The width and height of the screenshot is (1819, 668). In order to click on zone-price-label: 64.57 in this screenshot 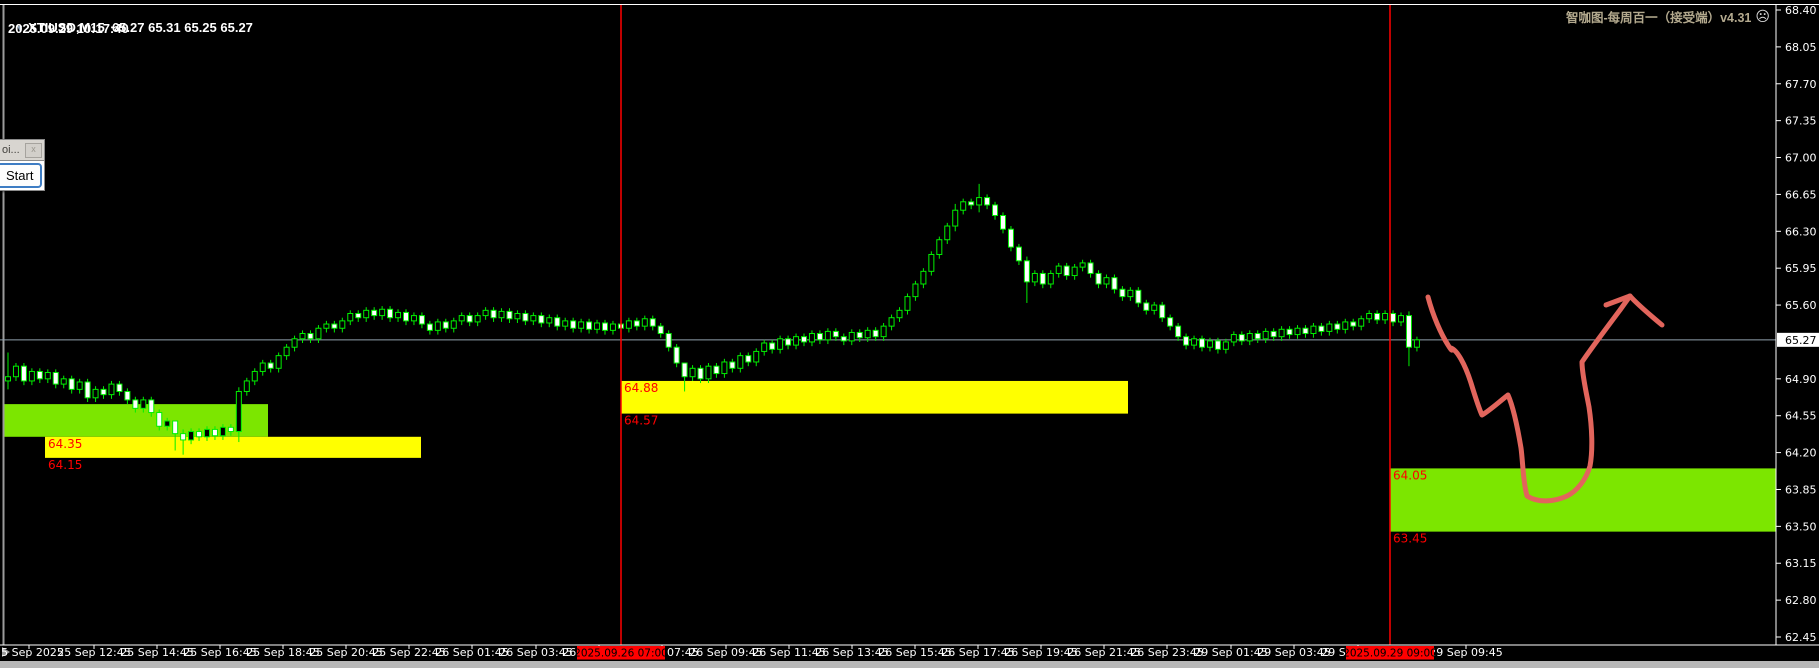, I will do `click(641, 421)`.